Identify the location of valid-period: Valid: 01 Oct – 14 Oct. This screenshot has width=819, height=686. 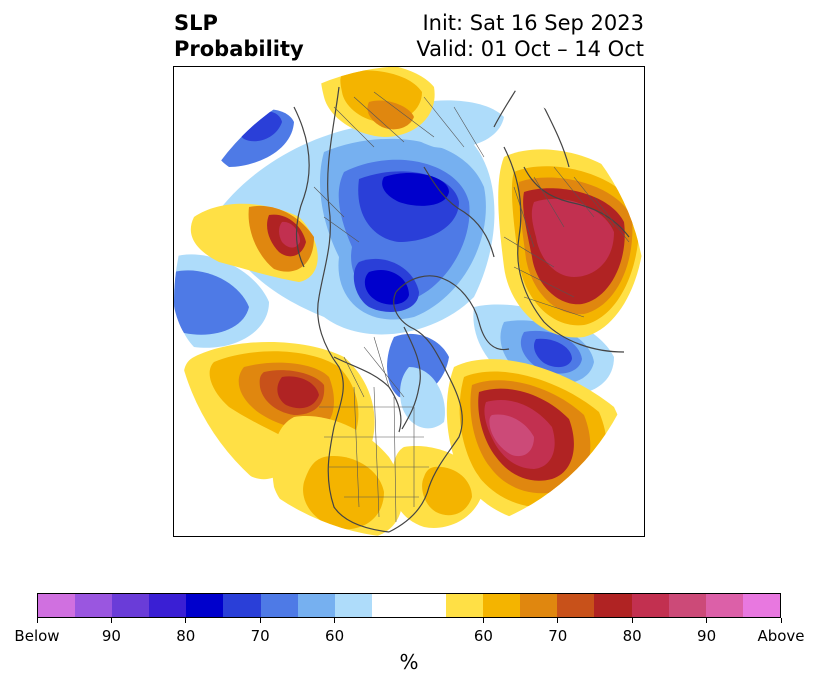
(530, 49).